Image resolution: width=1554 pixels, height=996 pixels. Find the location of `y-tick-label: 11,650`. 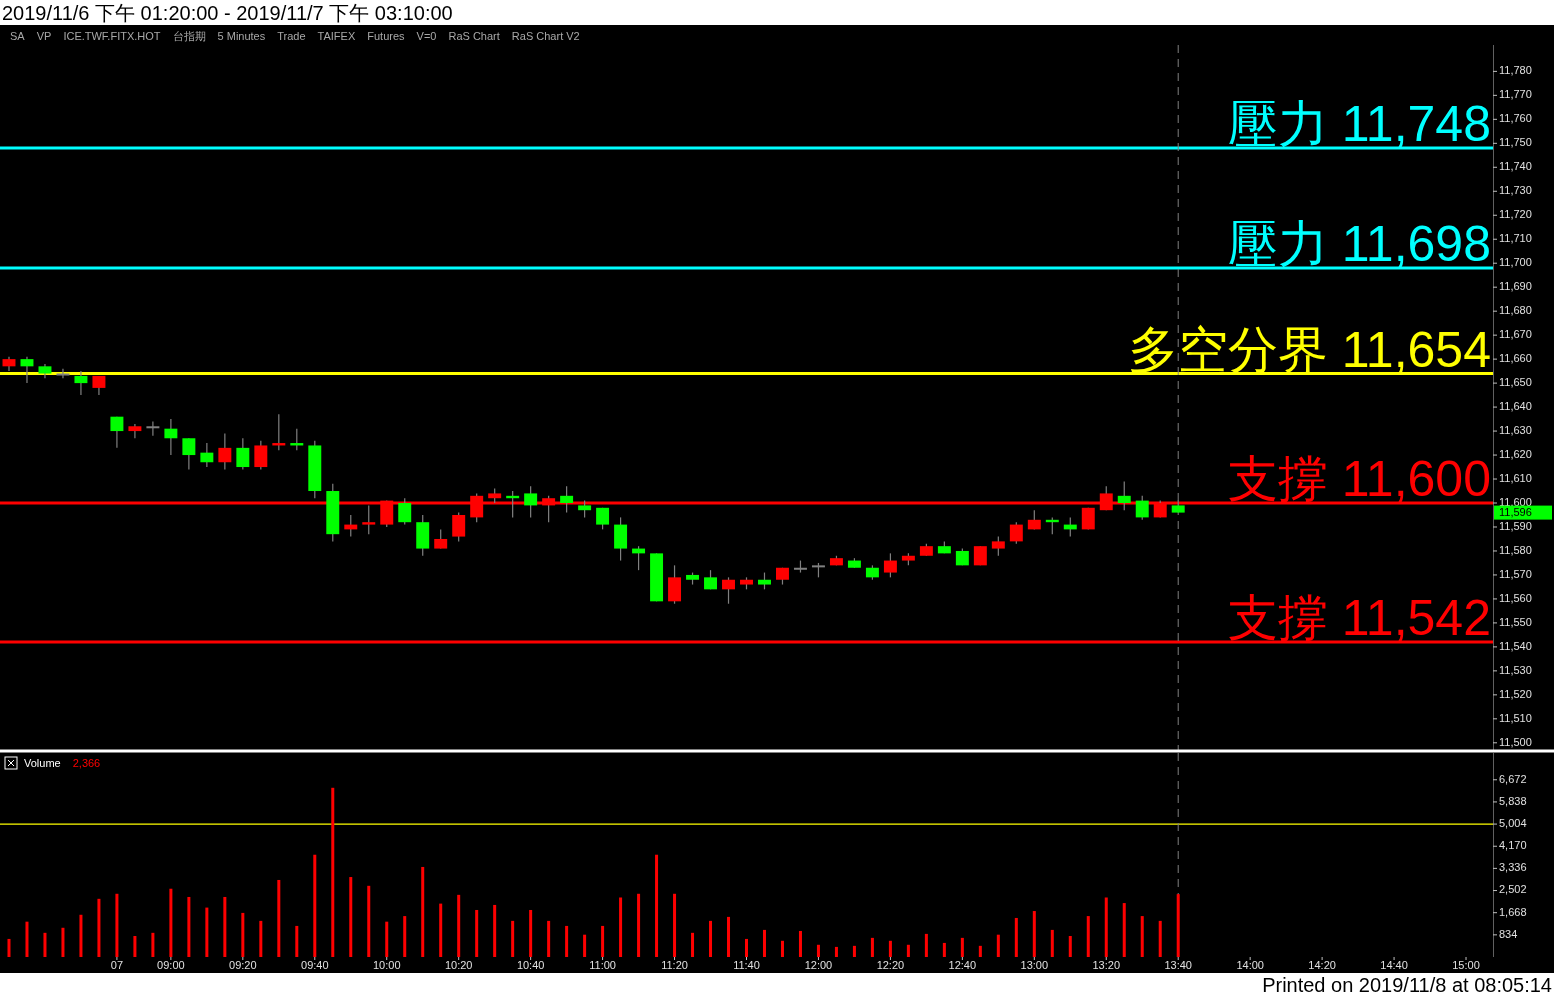

y-tick-label: 11,650 is located at coordinates (1515, 382).